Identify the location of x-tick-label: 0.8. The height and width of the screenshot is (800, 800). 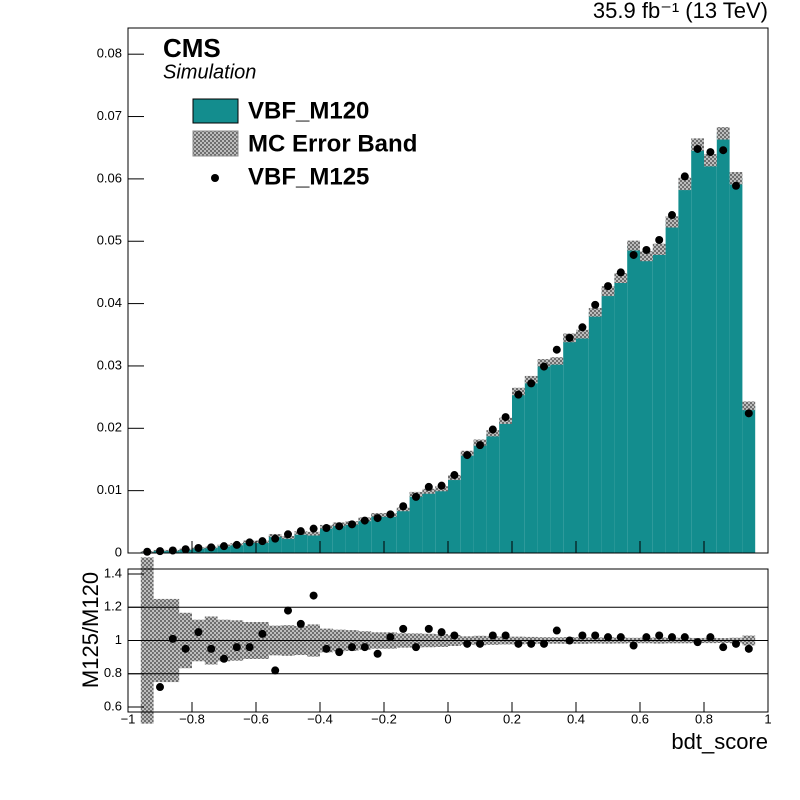
(704, 718).